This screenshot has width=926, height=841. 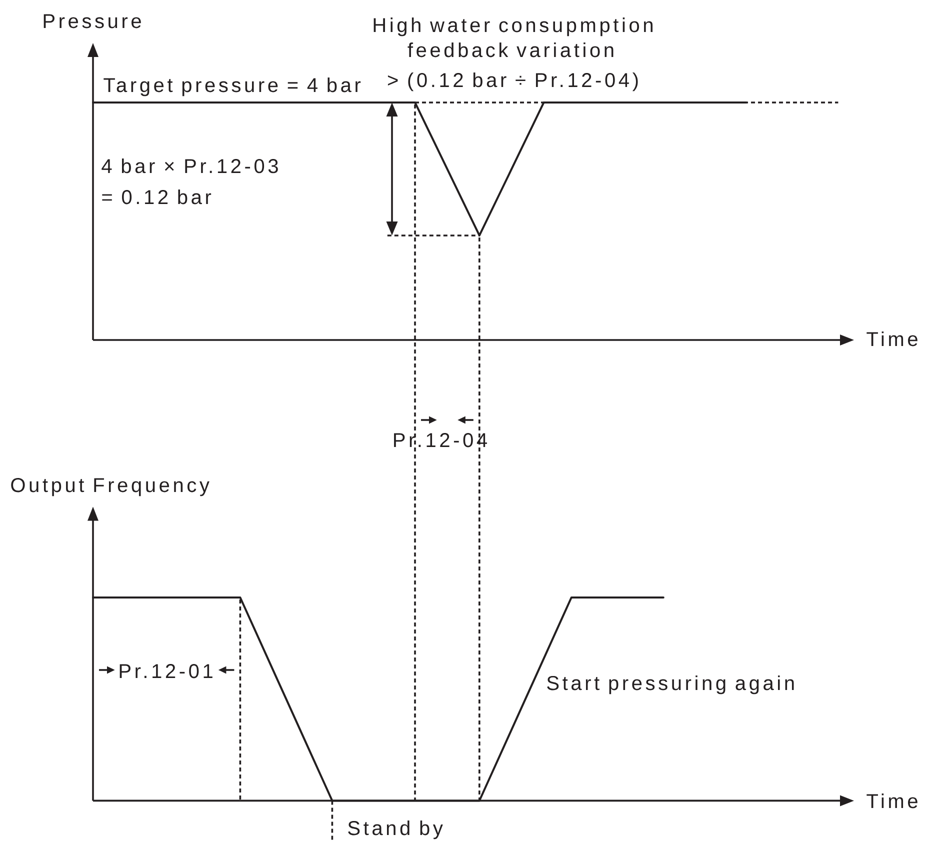 I want to click on annotation: Start pressuring again, so click(x=670, y=684).